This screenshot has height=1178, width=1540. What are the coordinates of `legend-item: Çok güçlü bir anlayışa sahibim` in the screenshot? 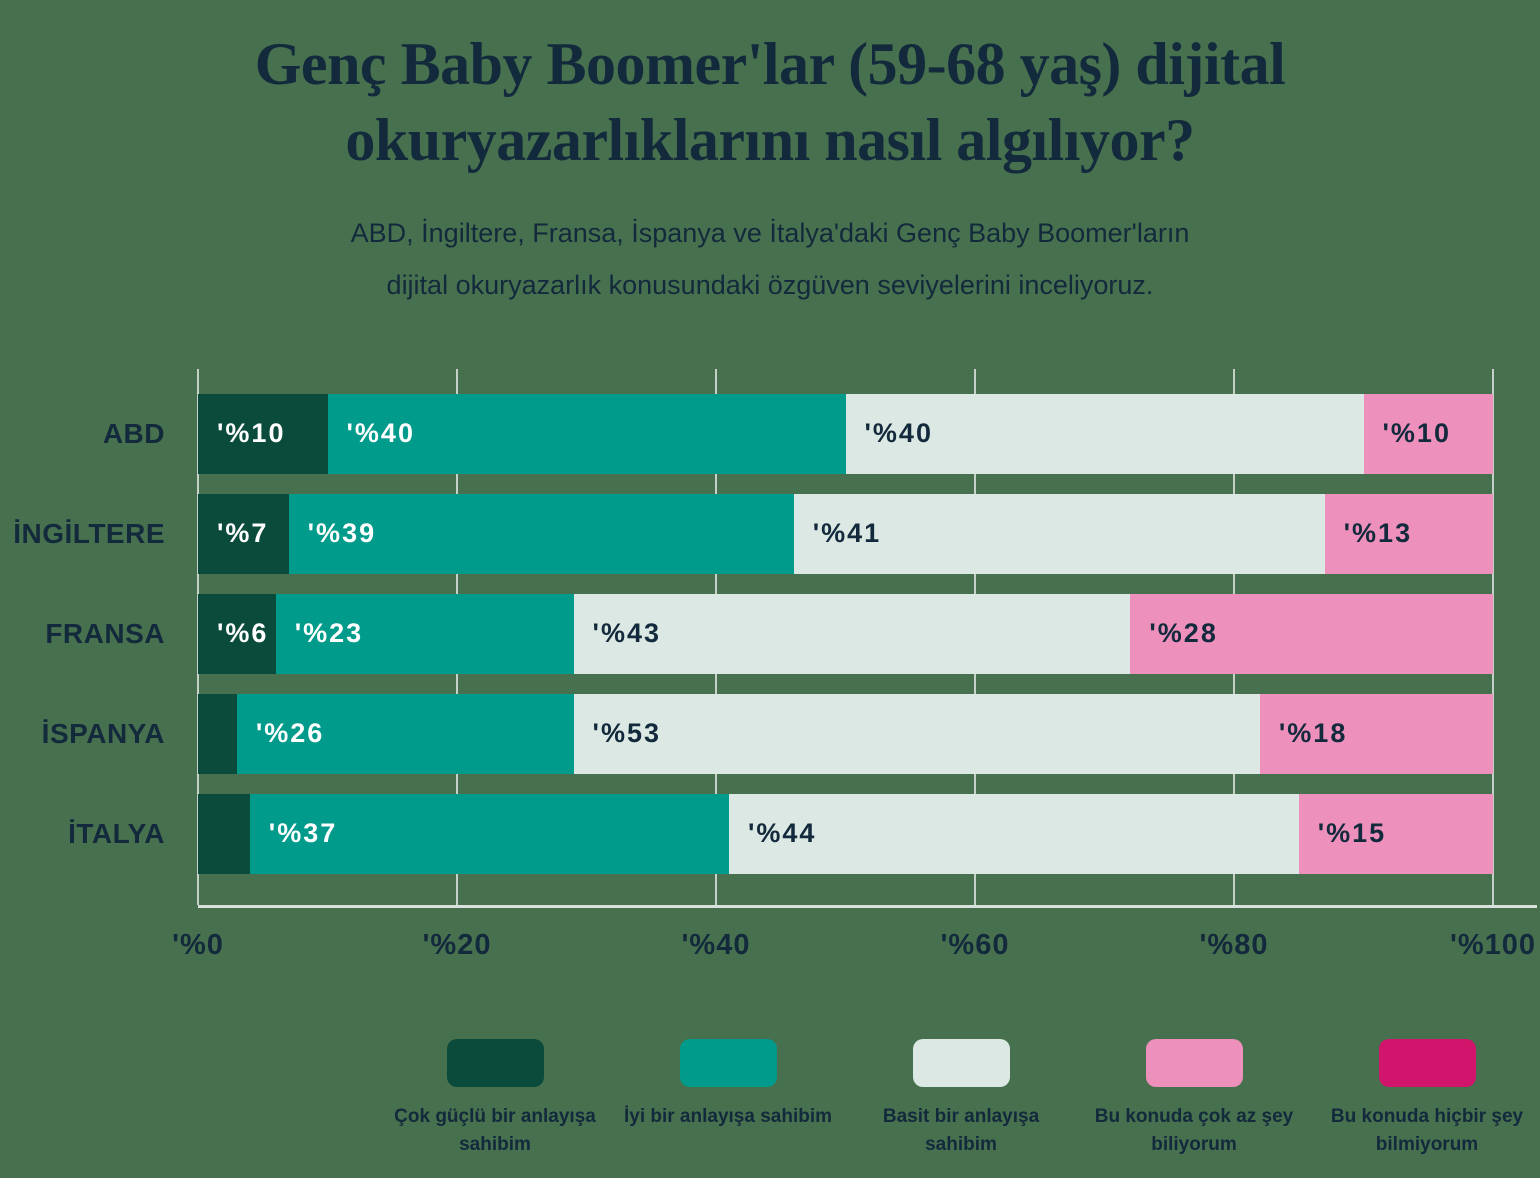 It's located at (495, 1099).